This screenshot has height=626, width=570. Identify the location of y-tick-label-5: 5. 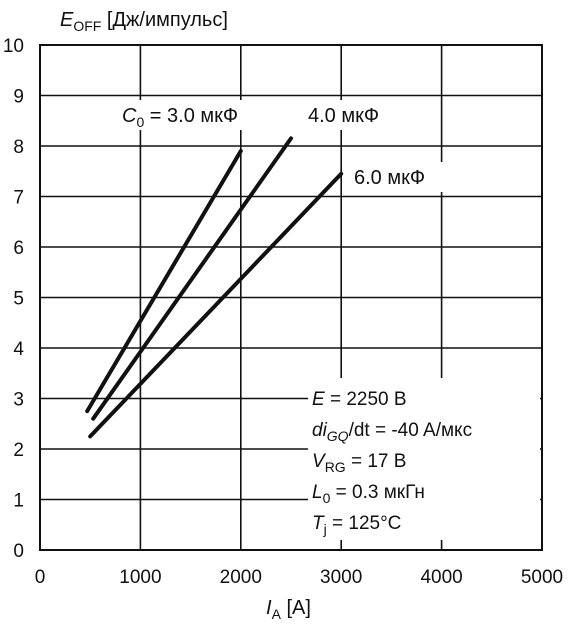
(18, 299).